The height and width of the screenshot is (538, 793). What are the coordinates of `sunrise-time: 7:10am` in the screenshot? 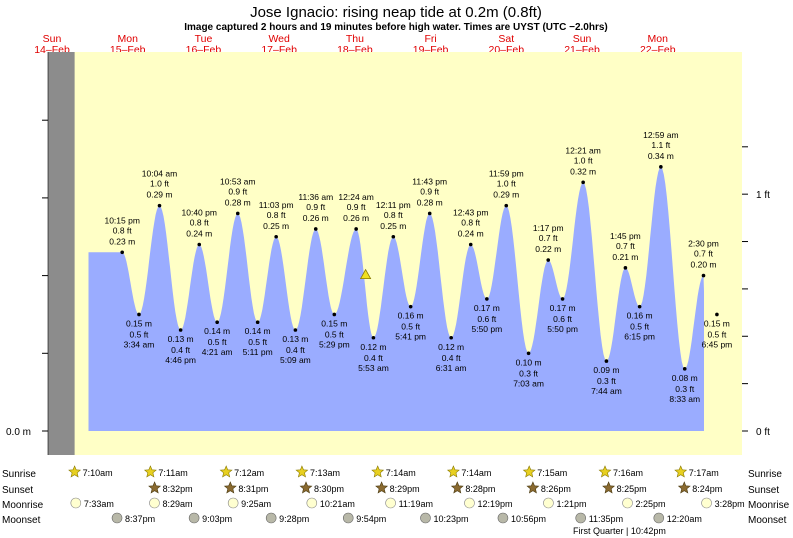 It's located at (98, 473).